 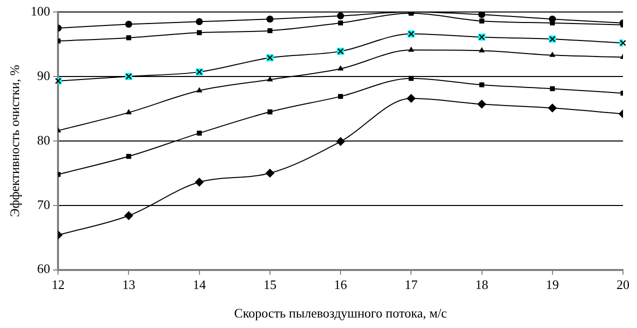 What do you see at coordinates (43, 140) in the screenshot?
I see `y-tick-label: 80` at bounding box center [43, 140].